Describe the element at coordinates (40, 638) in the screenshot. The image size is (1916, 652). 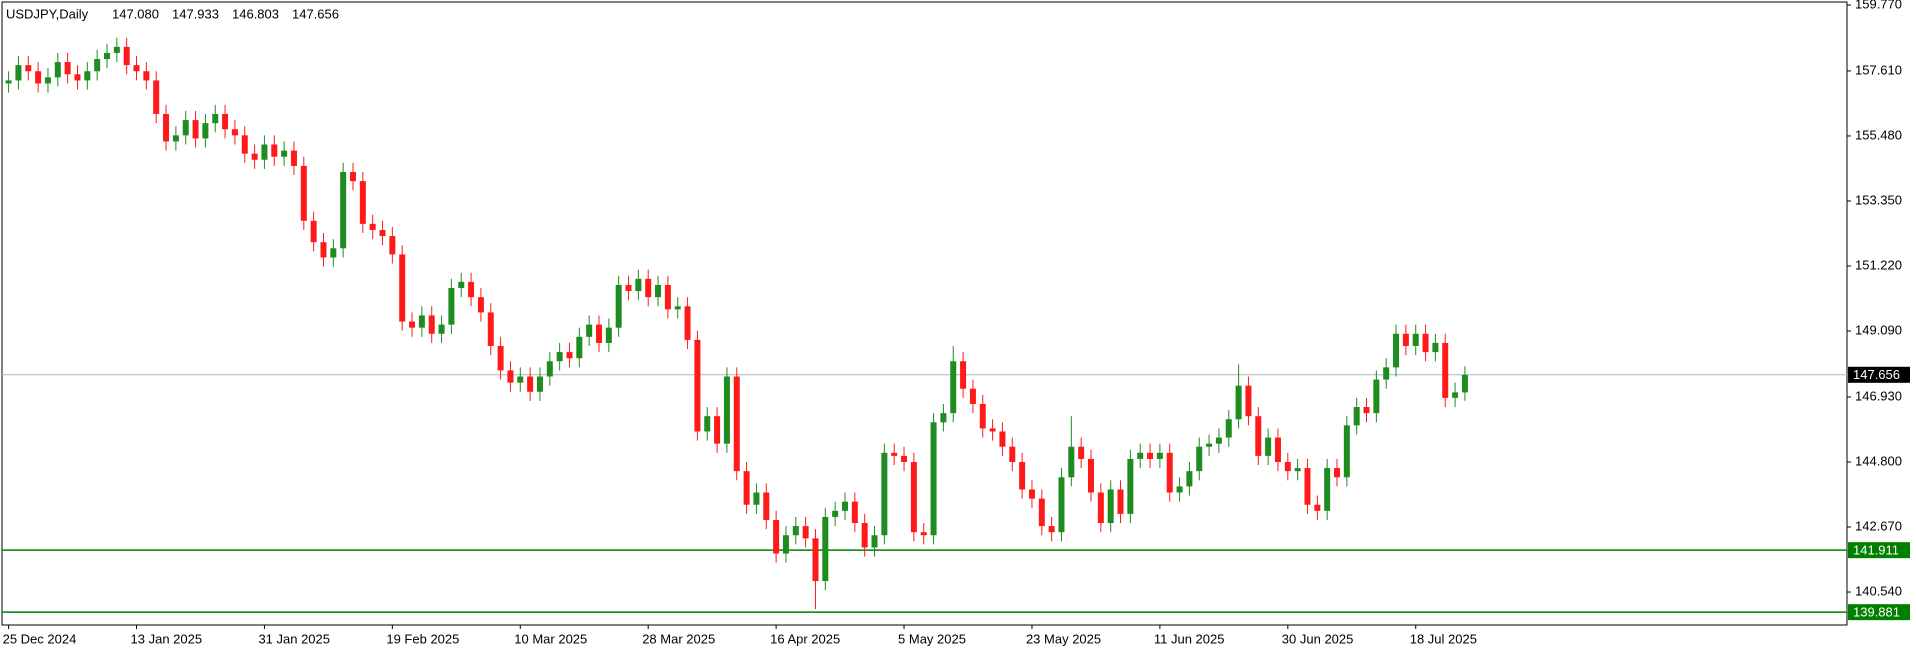
I see `x-tick-label: 25 Dec 2024` at that location.